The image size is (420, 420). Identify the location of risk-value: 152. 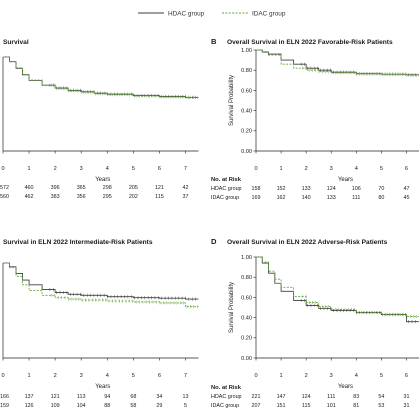
(281, 189).